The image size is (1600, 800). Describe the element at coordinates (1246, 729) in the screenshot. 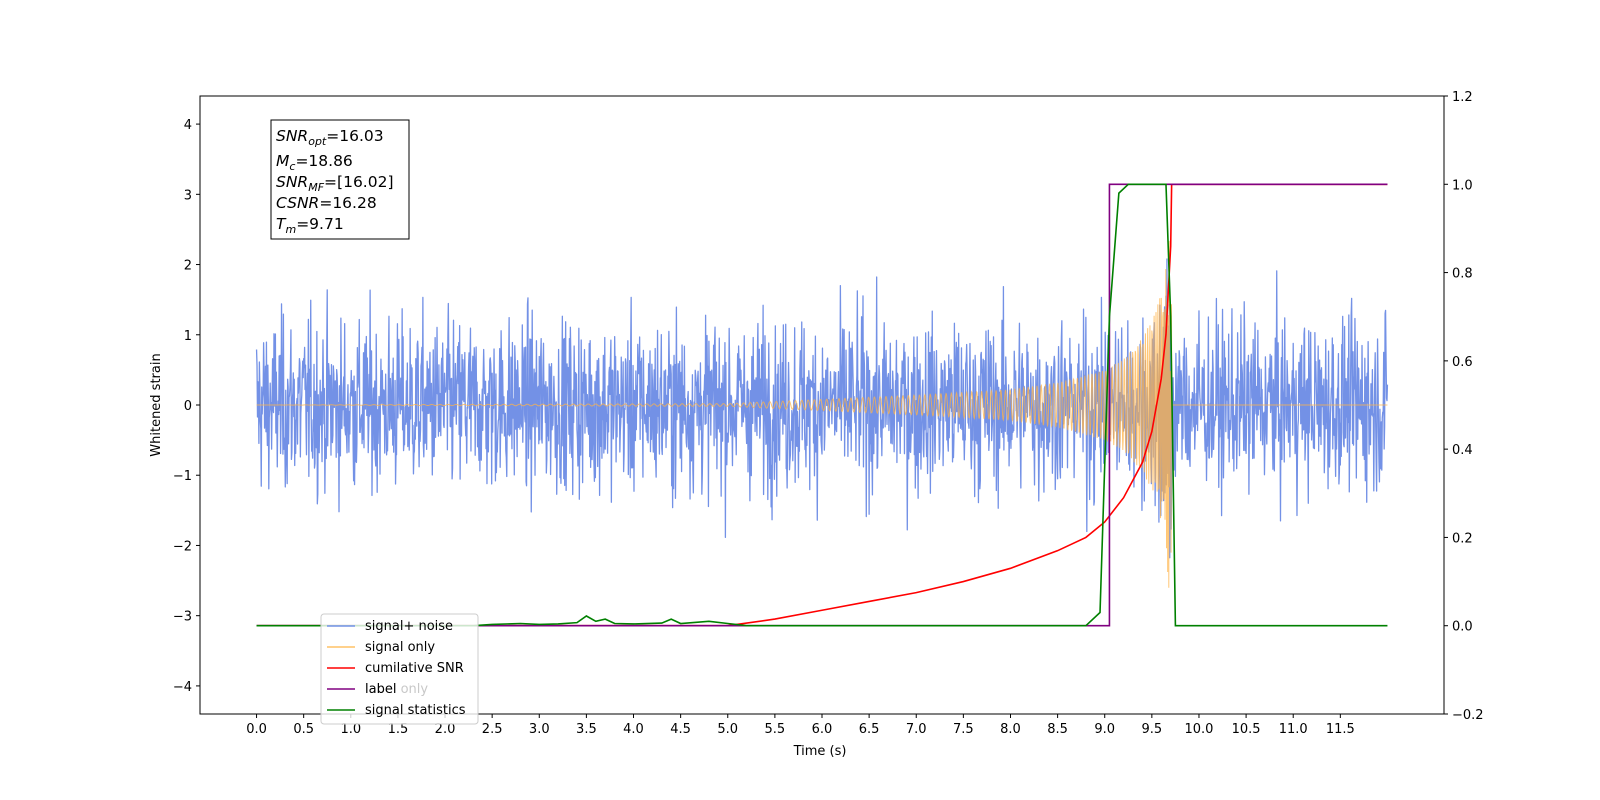

I see `x-tick-label: 10.5` at that location.